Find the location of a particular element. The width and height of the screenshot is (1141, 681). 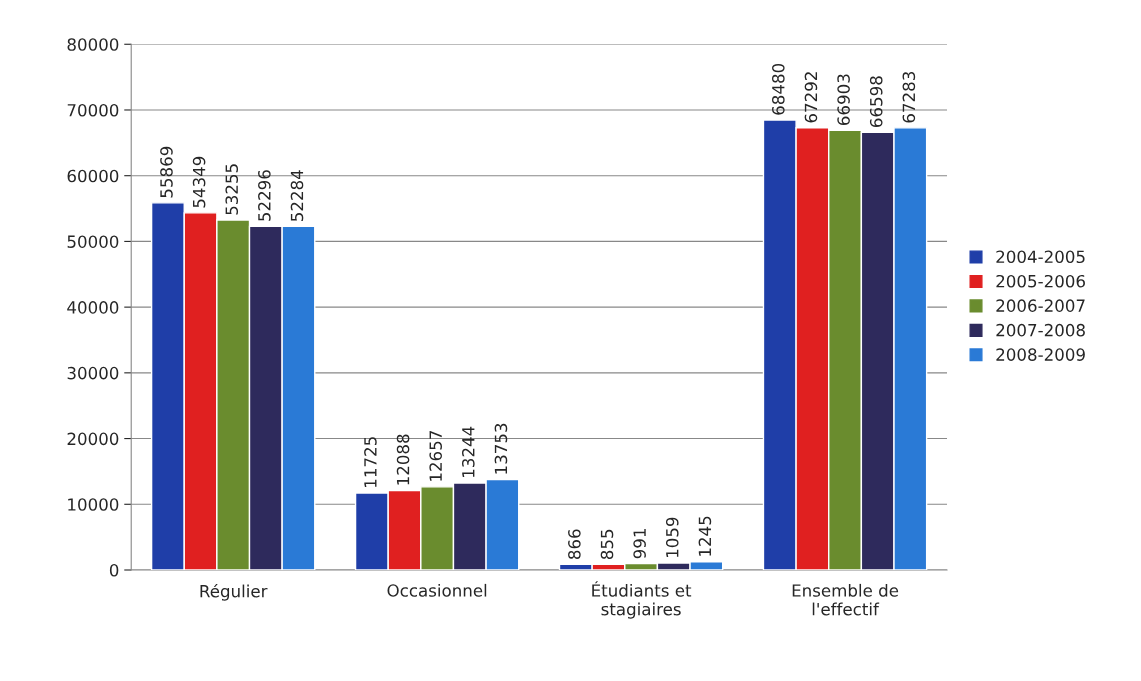

legend-label: 2005-2006 is located at coordinates (1040, 281).